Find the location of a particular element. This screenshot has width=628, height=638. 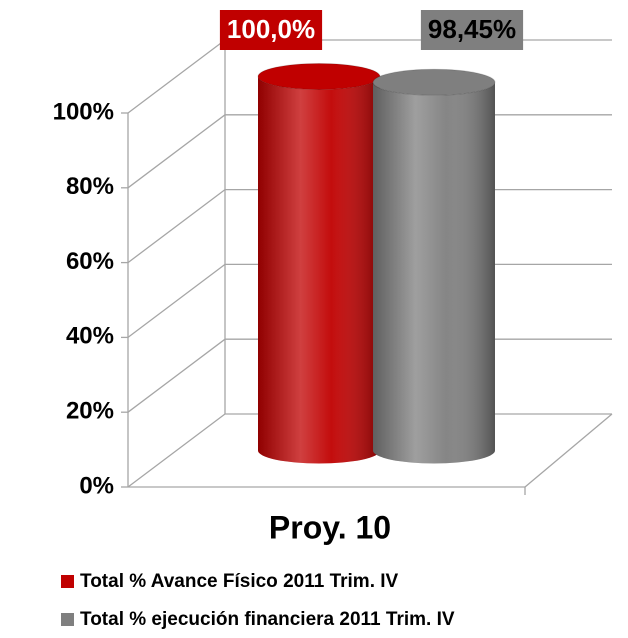

y-tick-label: 20% is located at coordinates (90, 411).